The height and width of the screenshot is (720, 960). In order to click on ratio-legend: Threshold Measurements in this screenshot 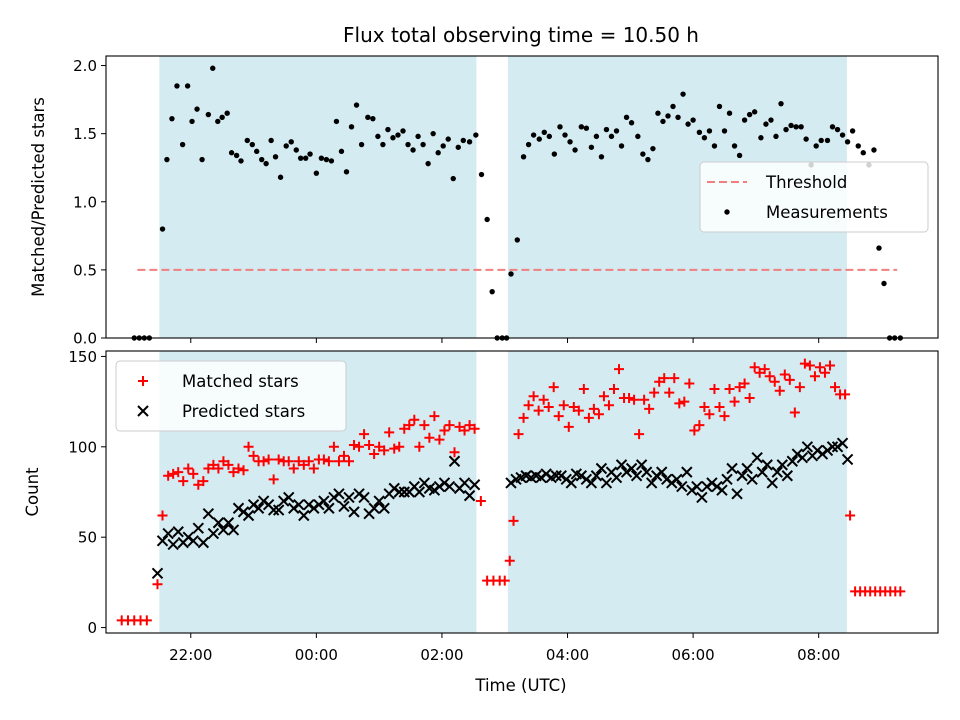, I will do `click(814, 197)`.